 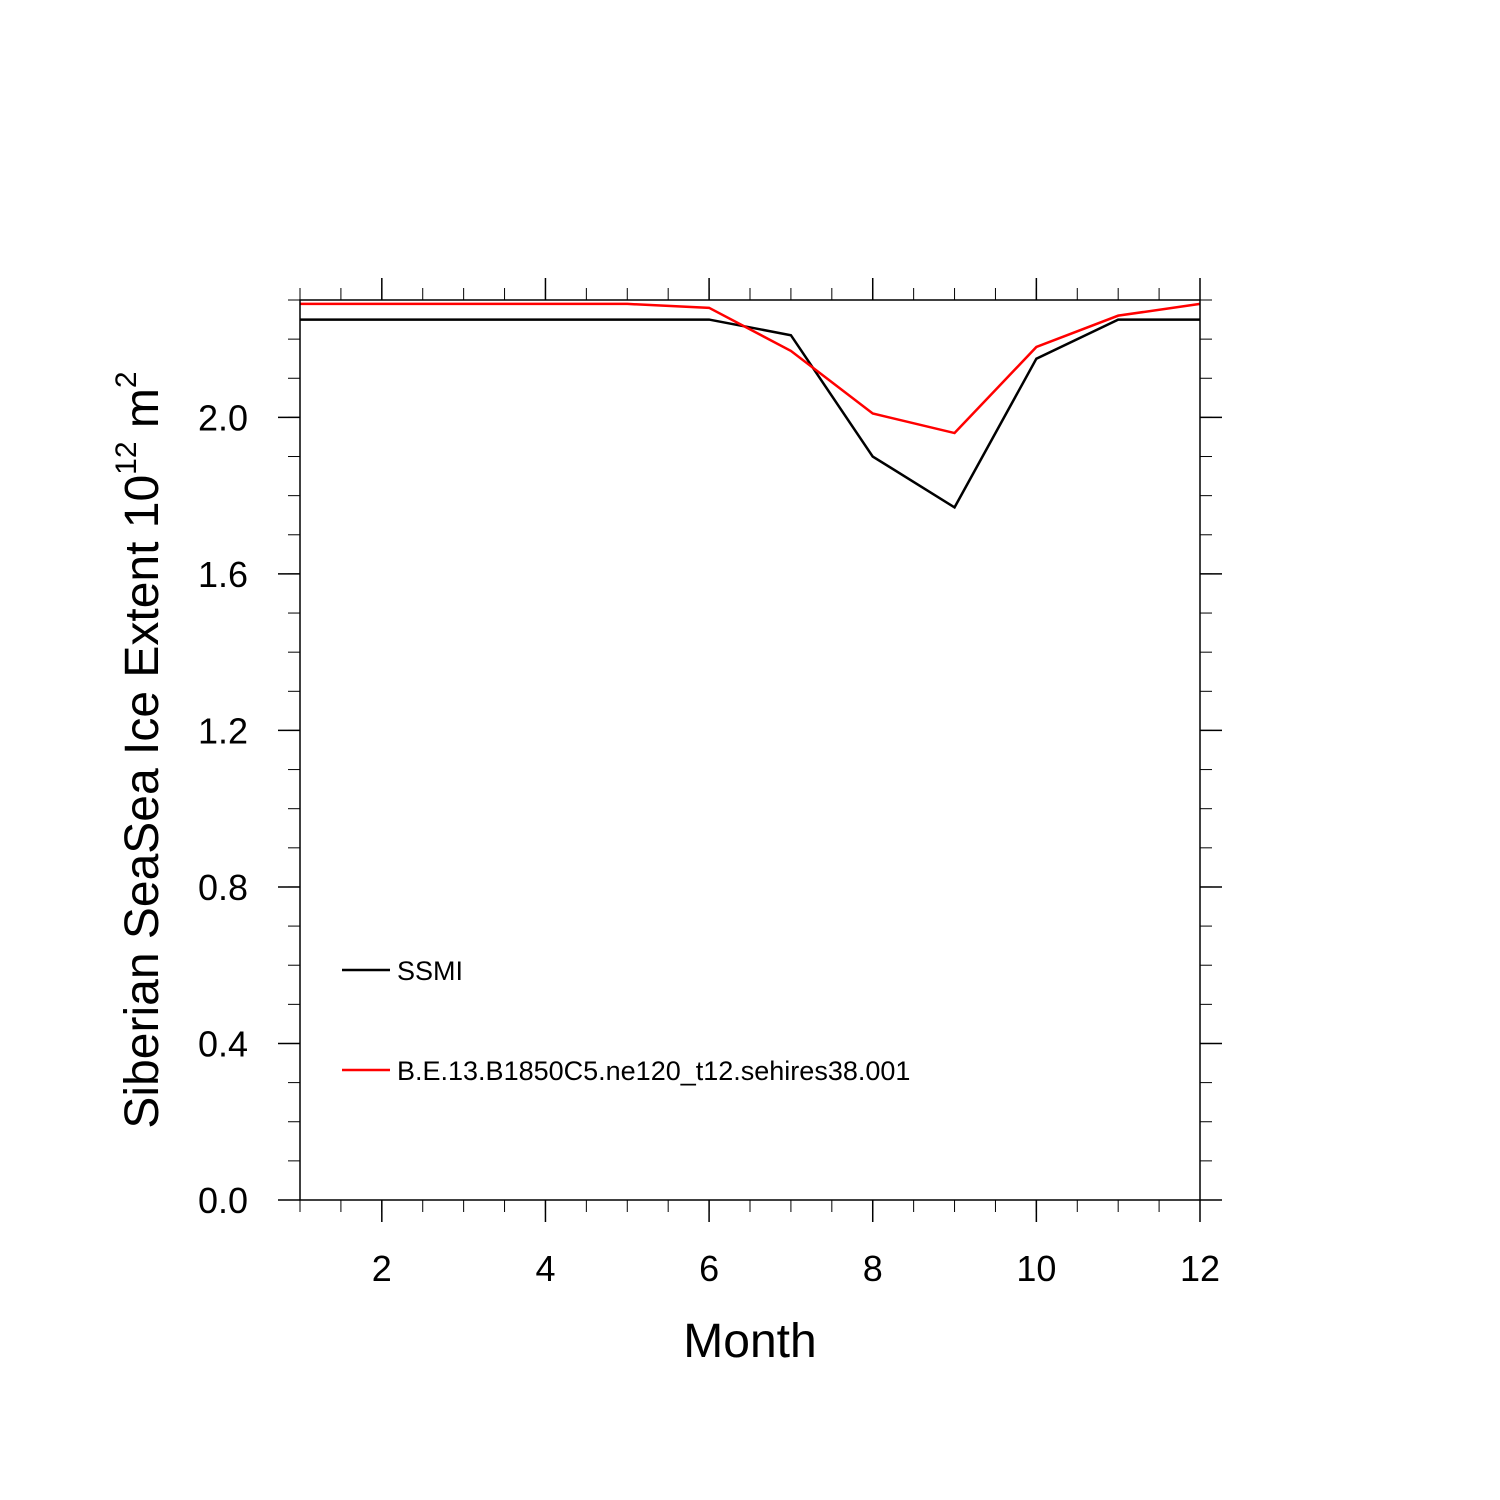 What do you see at coordinates (223, 574) in the screenshot?
I see `y-tick-label: 1.6` at bounding box center [223, 574].